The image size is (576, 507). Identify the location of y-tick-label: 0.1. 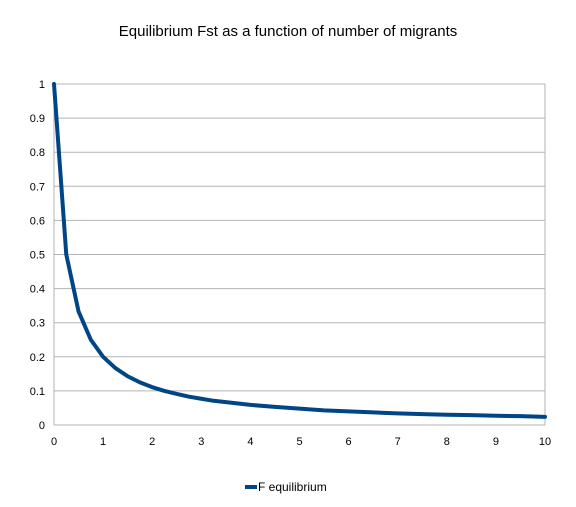
(37, 392).